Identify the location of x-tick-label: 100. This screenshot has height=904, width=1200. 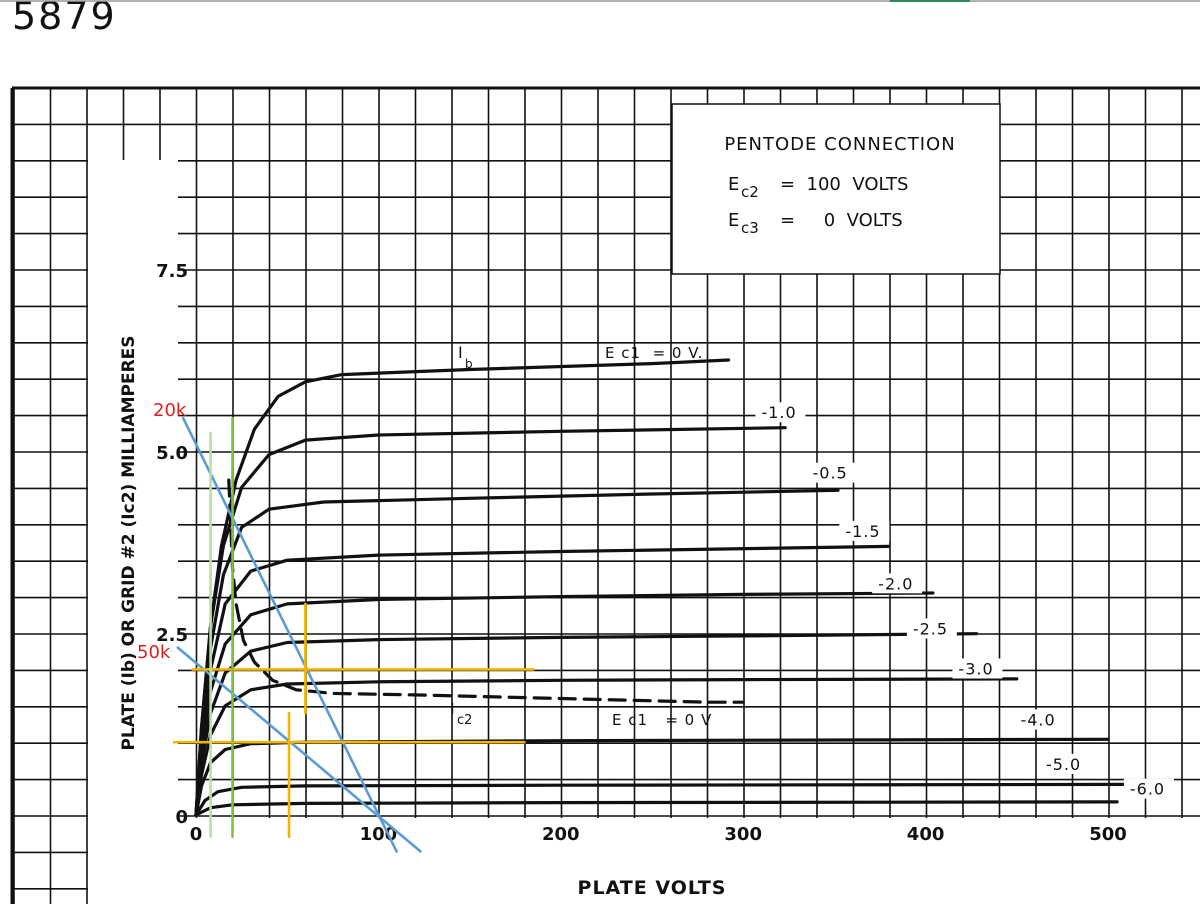
(379, 834).